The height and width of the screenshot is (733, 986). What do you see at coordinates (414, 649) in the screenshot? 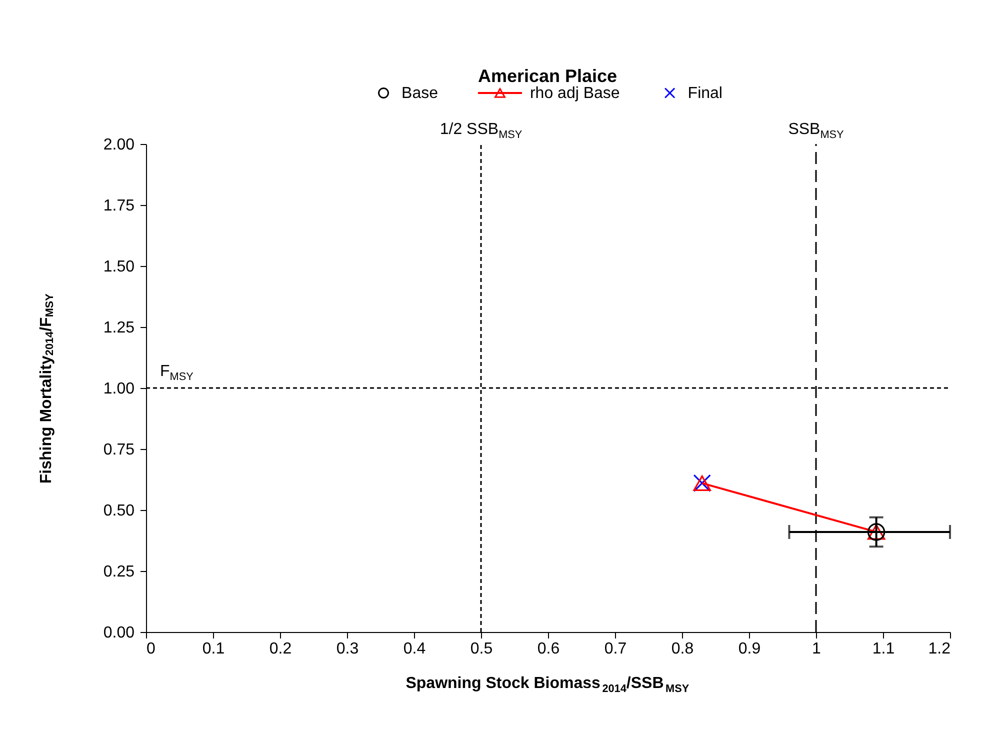
I see `x-tick-label: 0.4` at bounding box center [414, 649].